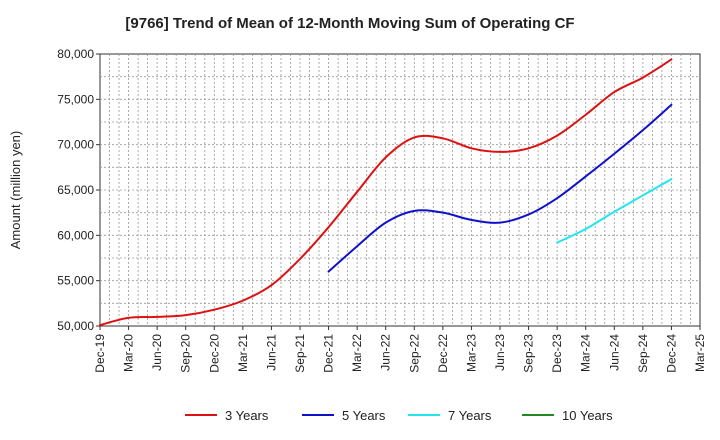 This screenshot has height=440, width=720. I want to click on legend-label-7-years: 7 Years, so click(470, 415).